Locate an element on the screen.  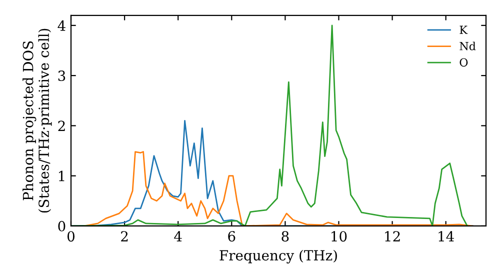
legend-label: O is located at coordinates (464, 62).